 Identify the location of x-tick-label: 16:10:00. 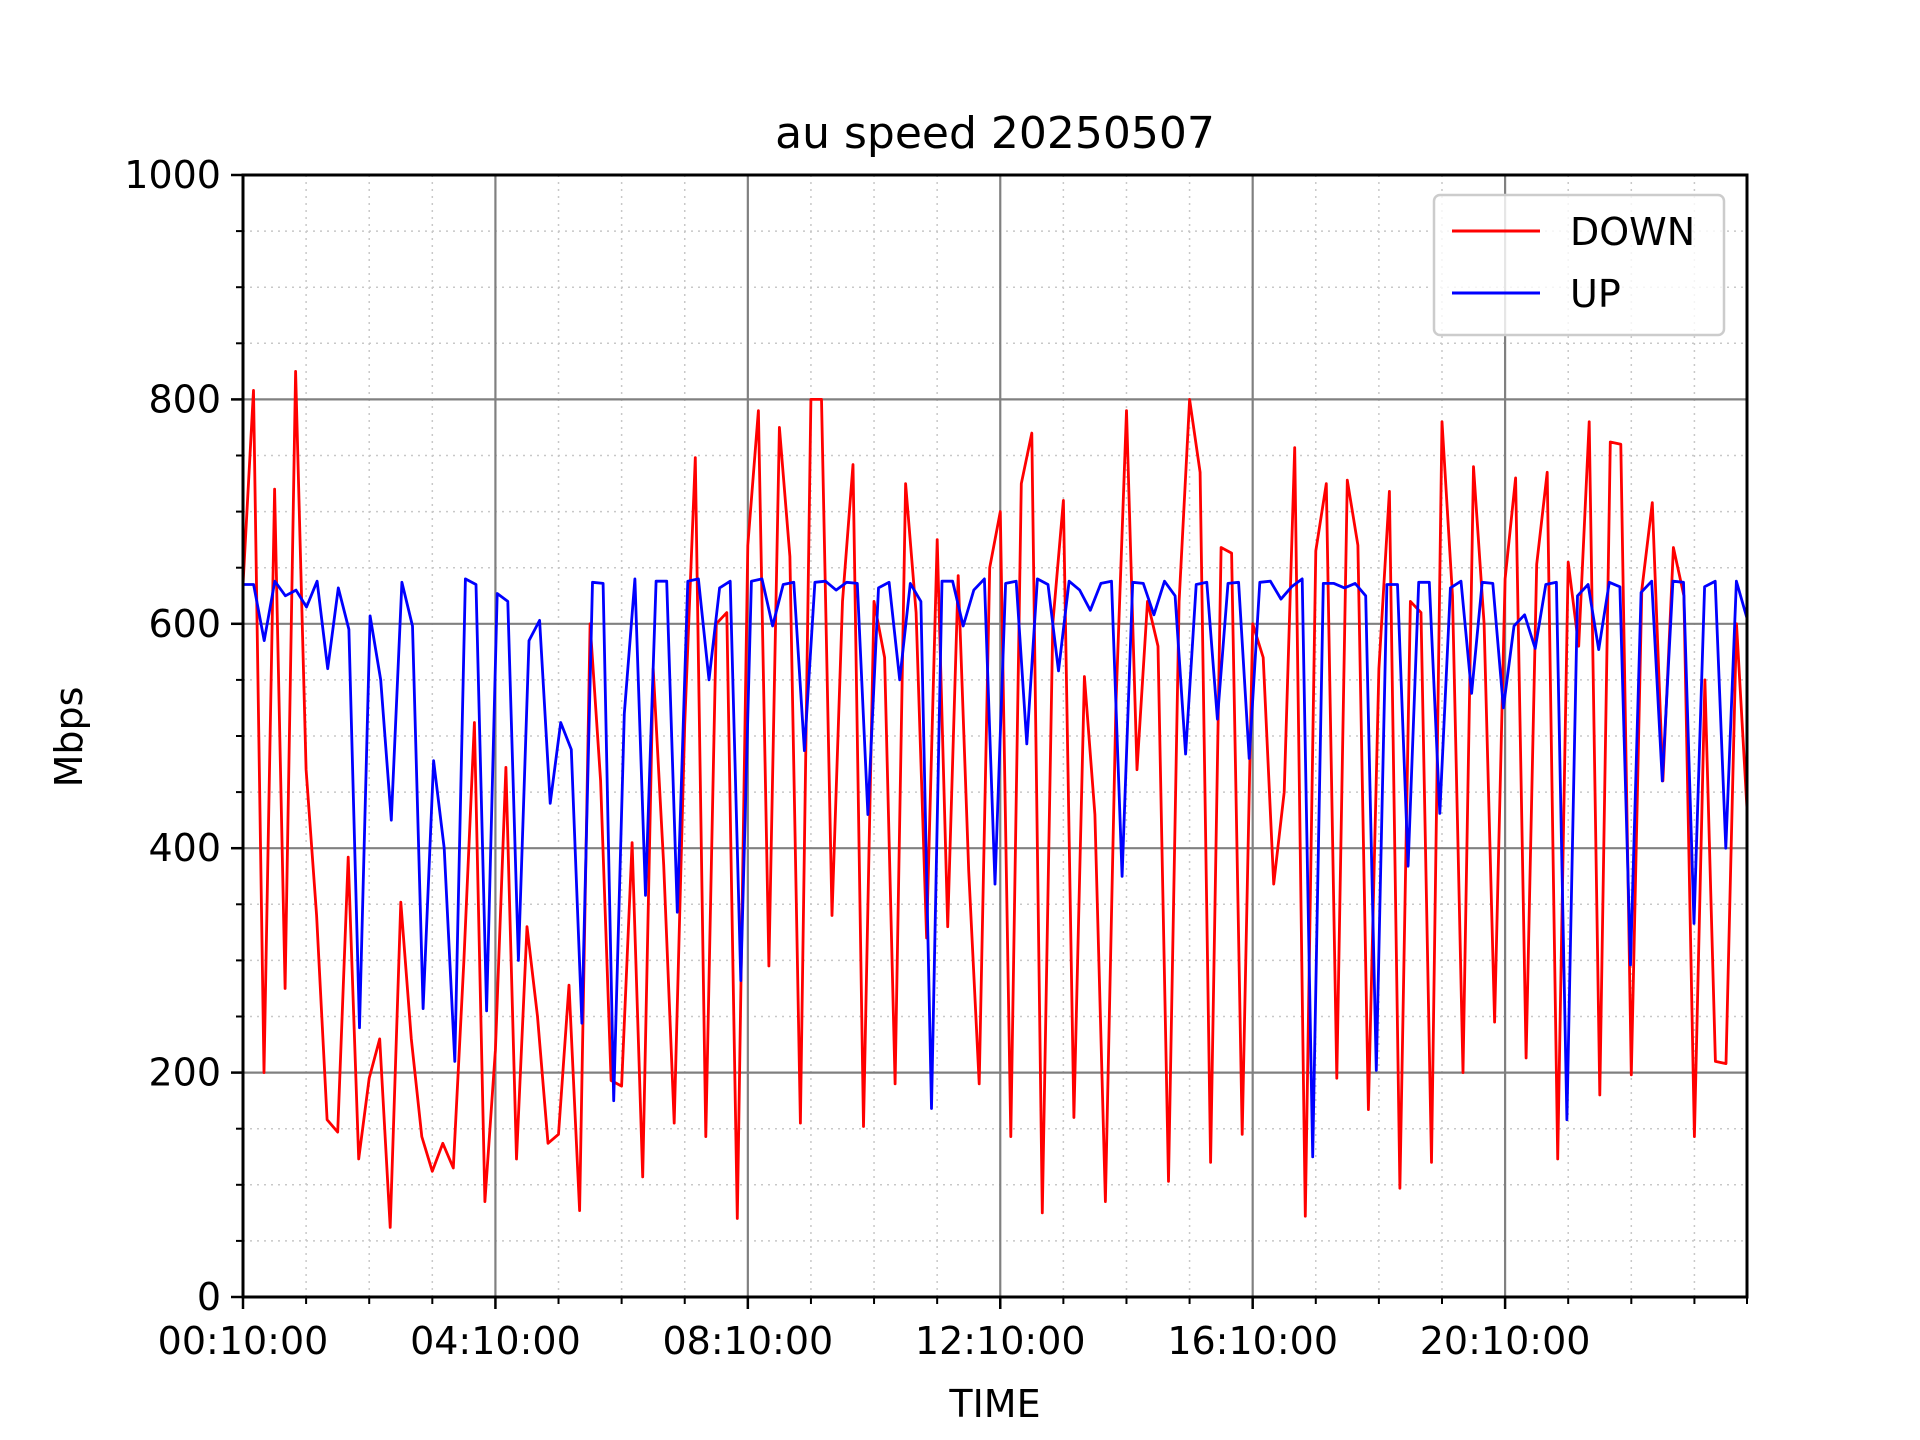
(1252, 1341).